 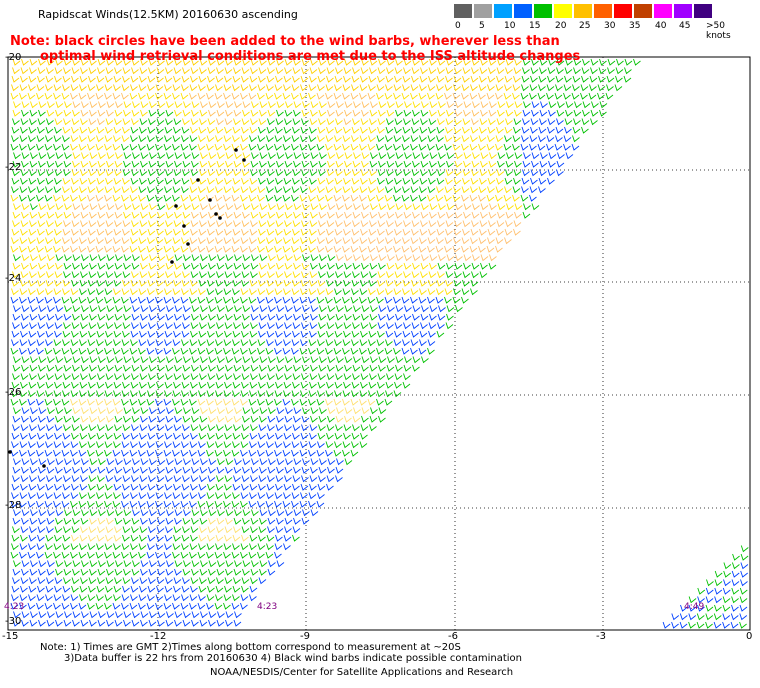 I want to click on lon-label-15: -15, so click(x=10, y=636).